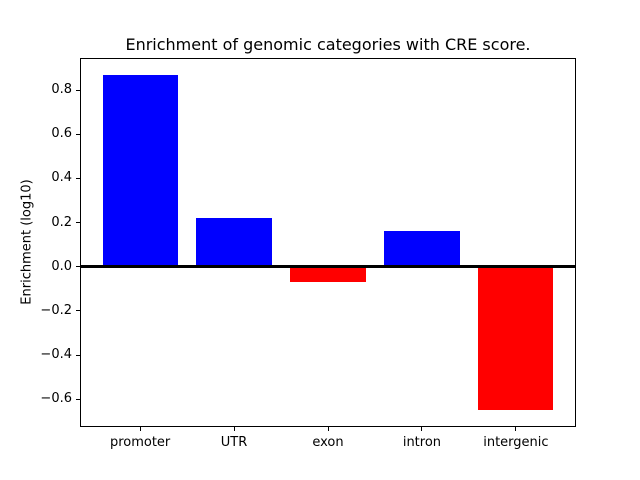 The height and width of the screenshot is (480, 640). I want to click on zero-line, so click(328, 267).